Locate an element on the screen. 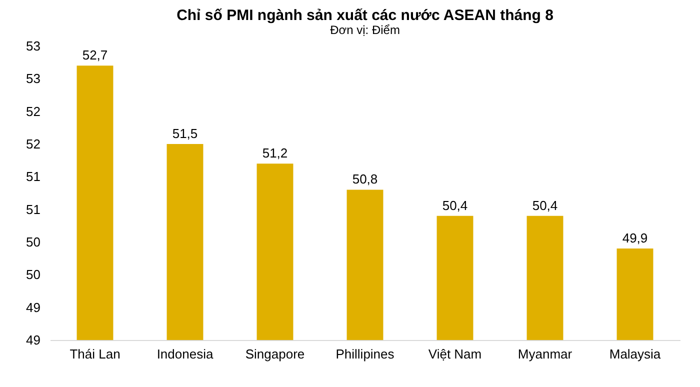 This screenshot has height=387, width=700. data-label: 51,2 is located at coordinates (275, 153).